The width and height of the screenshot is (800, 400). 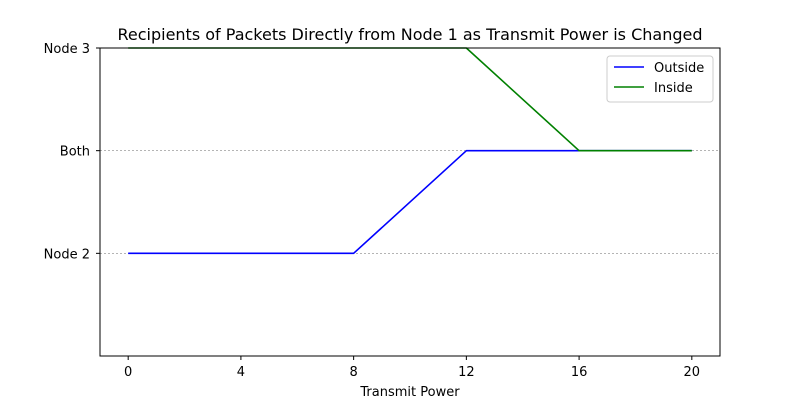 What do you see at coordinates (660, 79) in the screenshot?
I see `legend: Outside Inside` at bounding box center [660, 79].